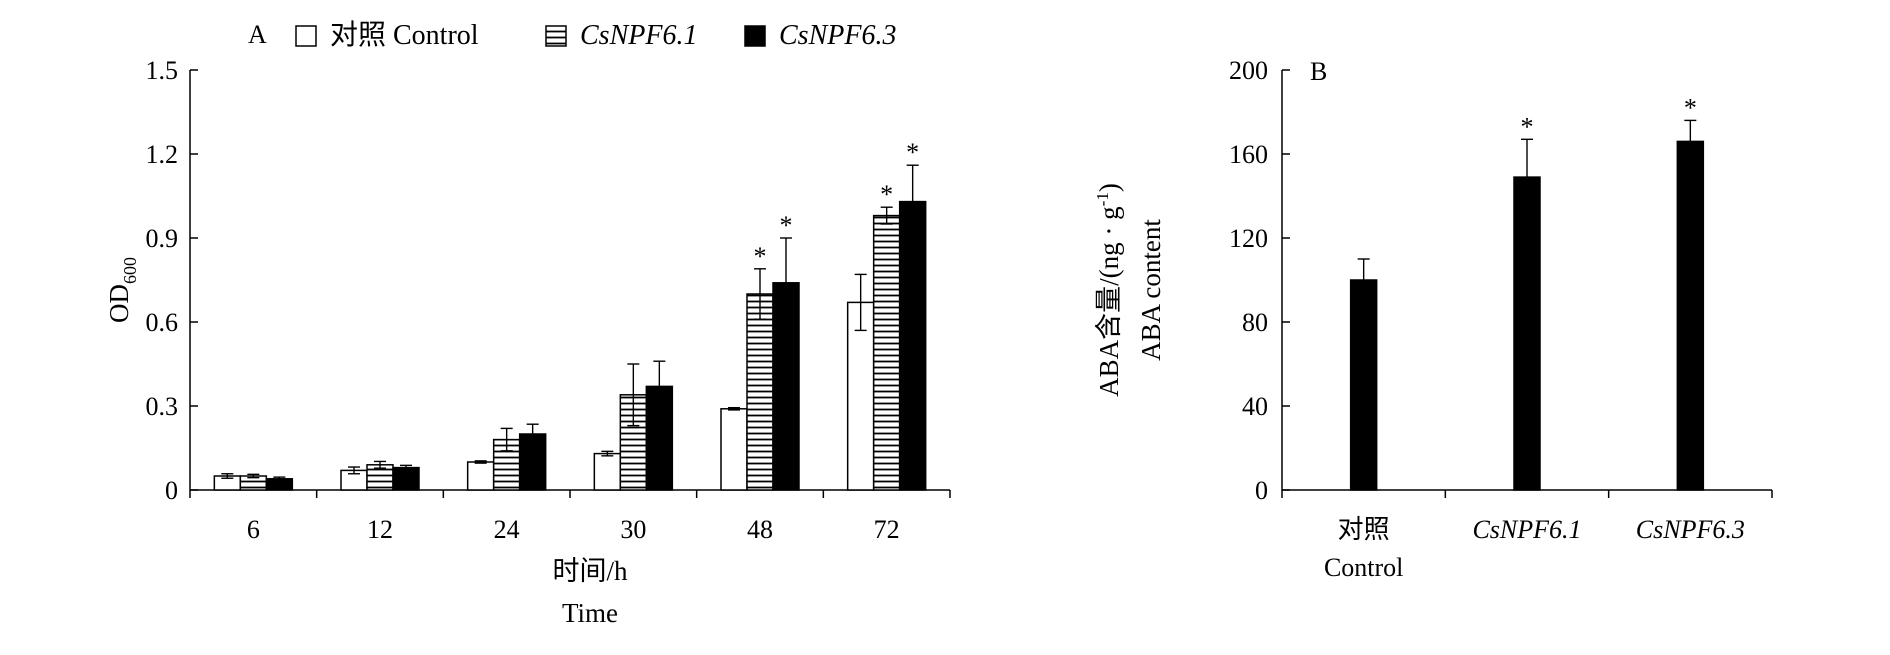 Image resolution: width=1890 pixels, height=655 pixels. I want to click on x-tick-label-b: CsNPF6.1, so click(1526, 529).